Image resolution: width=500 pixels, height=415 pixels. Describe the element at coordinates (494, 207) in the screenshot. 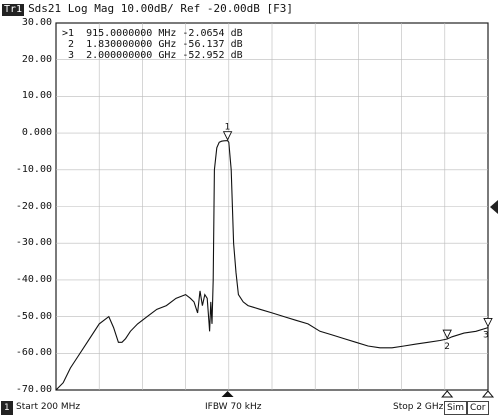

I see `reference-level-arrow-icon` at that location.